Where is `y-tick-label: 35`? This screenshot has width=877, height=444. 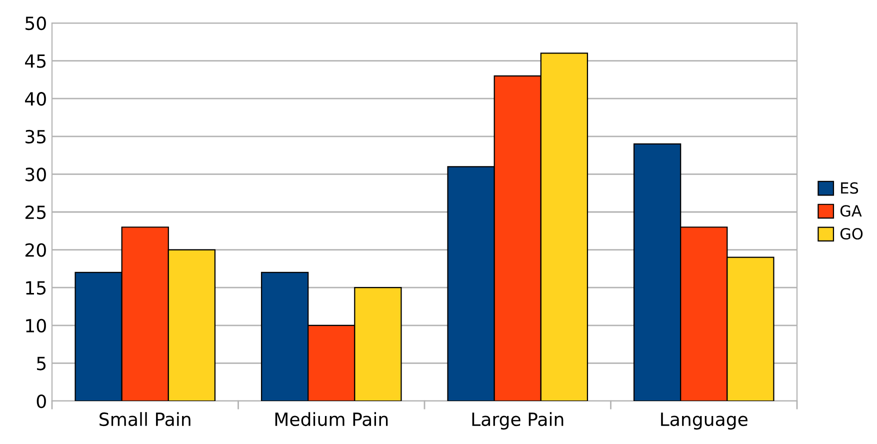
y-tick-label: 35 is located at coordinates (36, 137).